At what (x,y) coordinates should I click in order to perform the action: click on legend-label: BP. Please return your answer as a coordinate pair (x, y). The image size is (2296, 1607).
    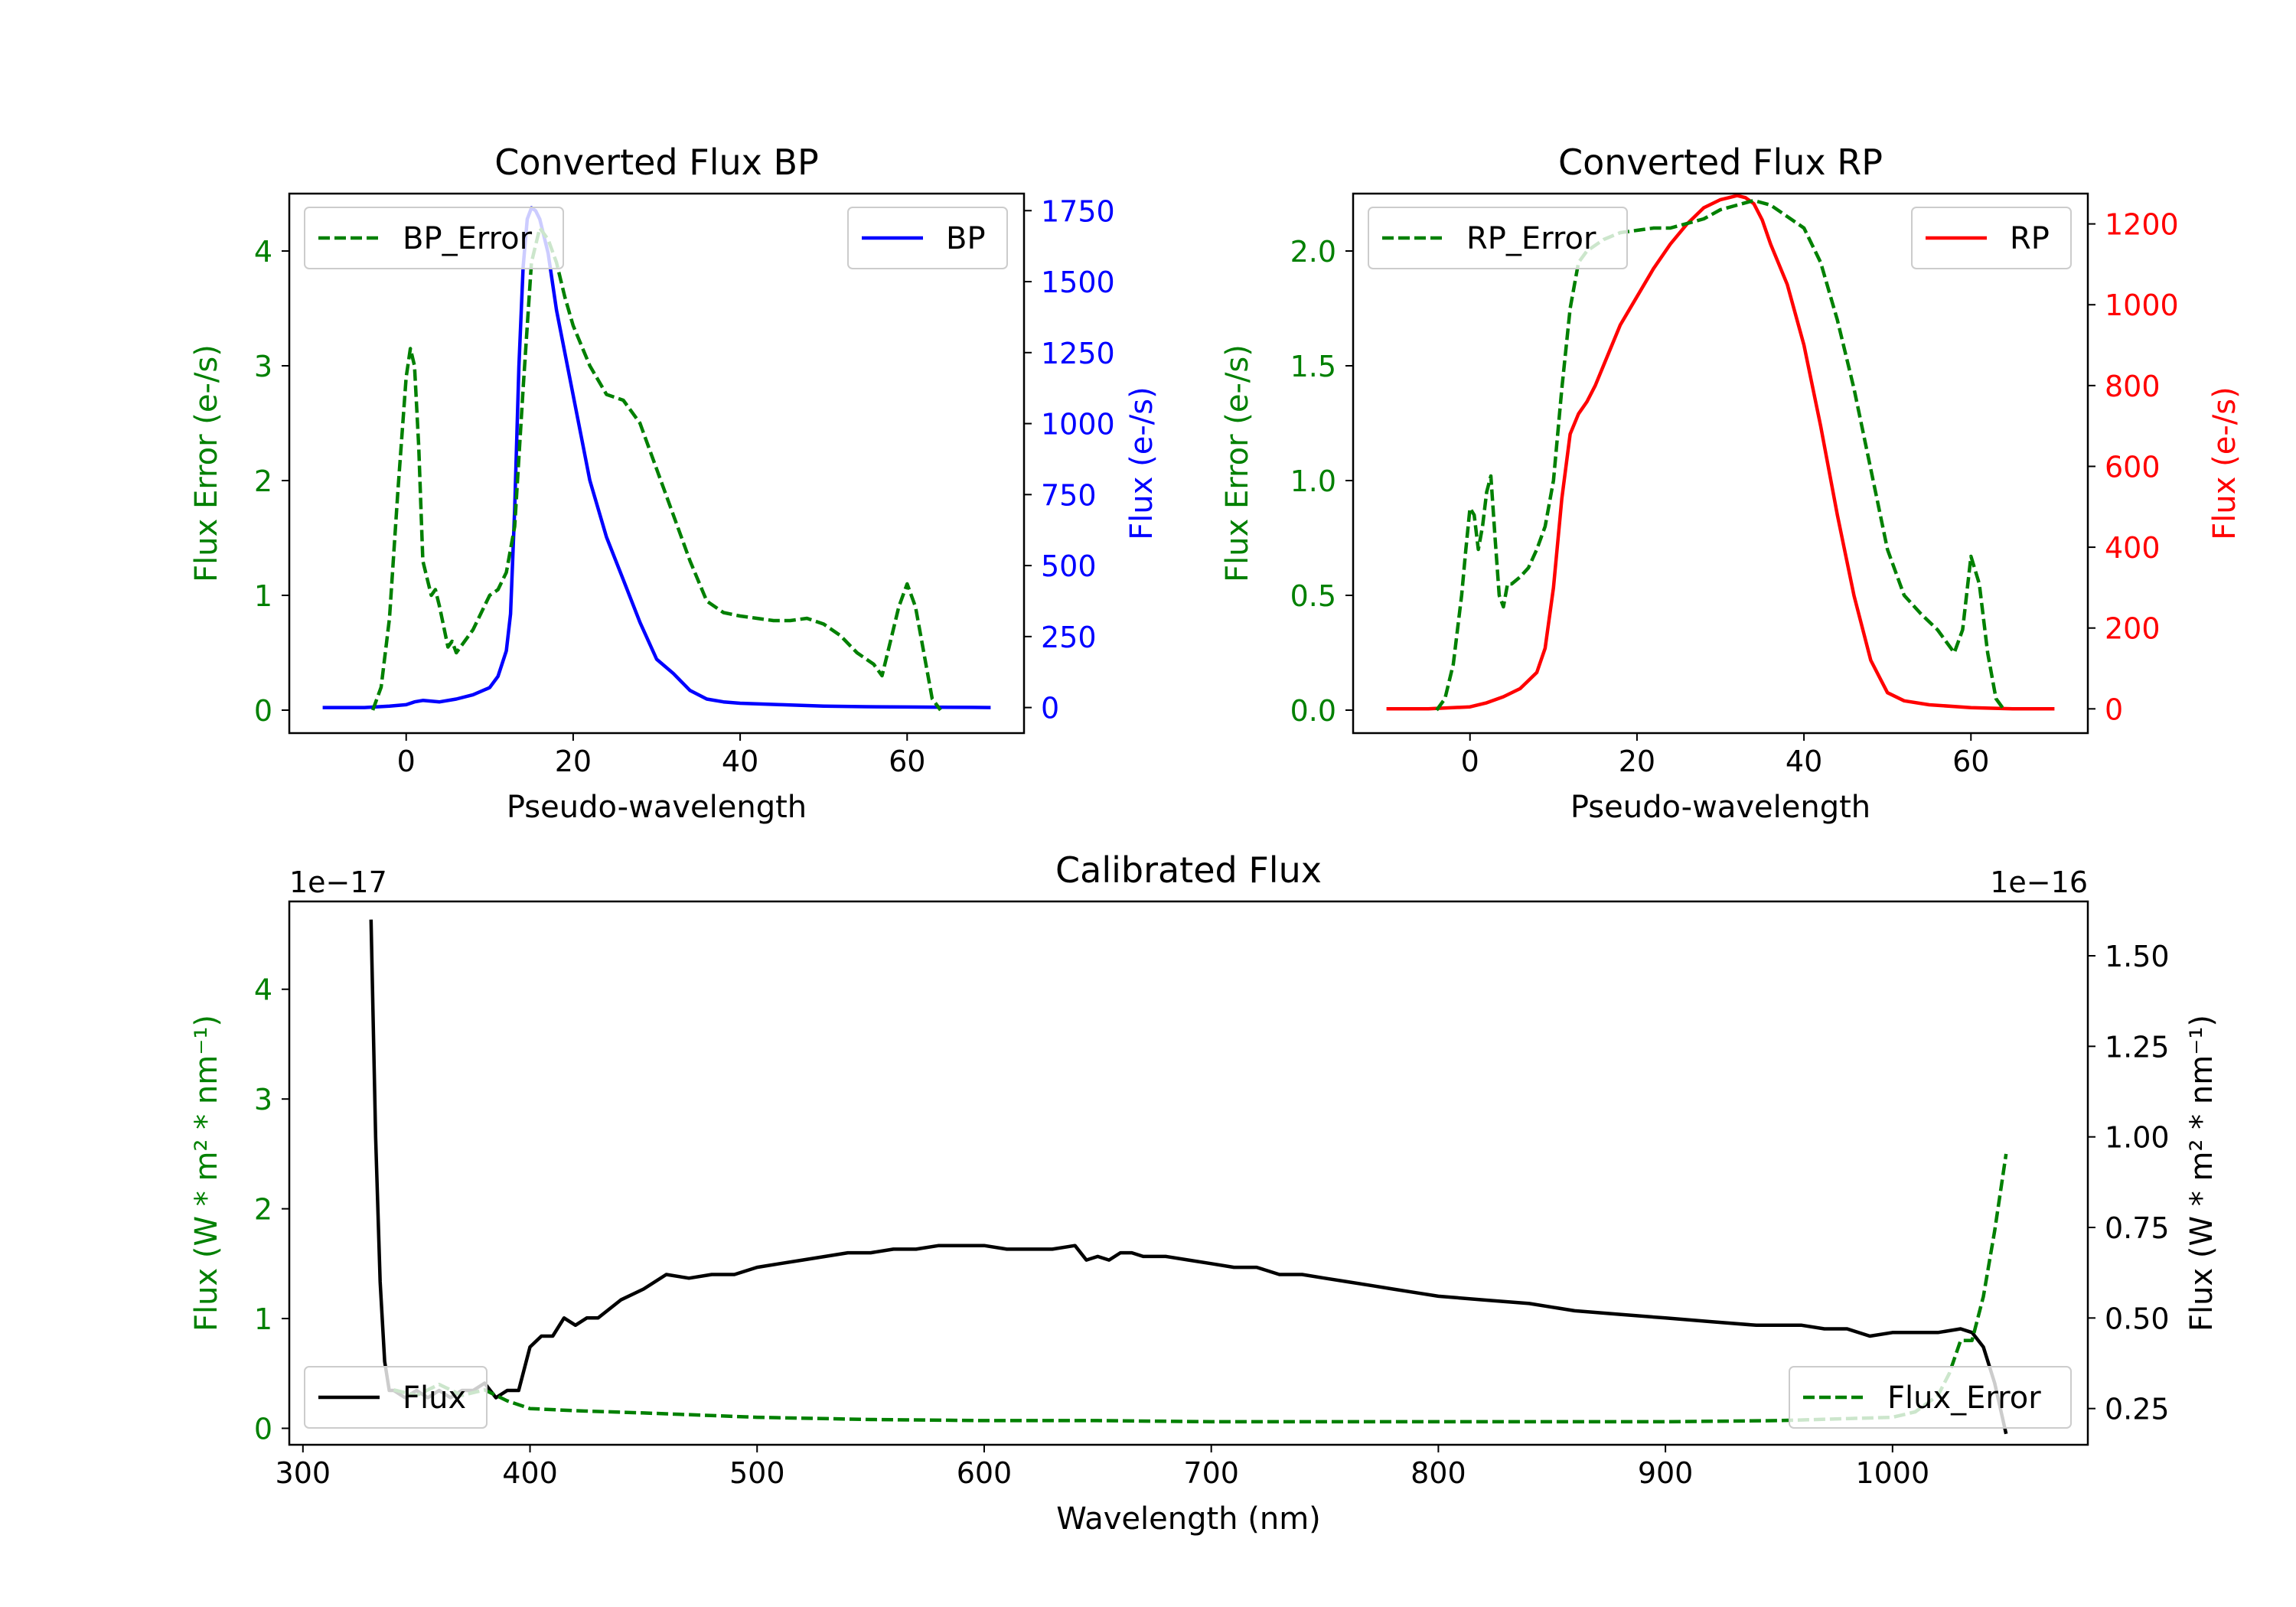
    Looking at the image, I should click on (966, 239).